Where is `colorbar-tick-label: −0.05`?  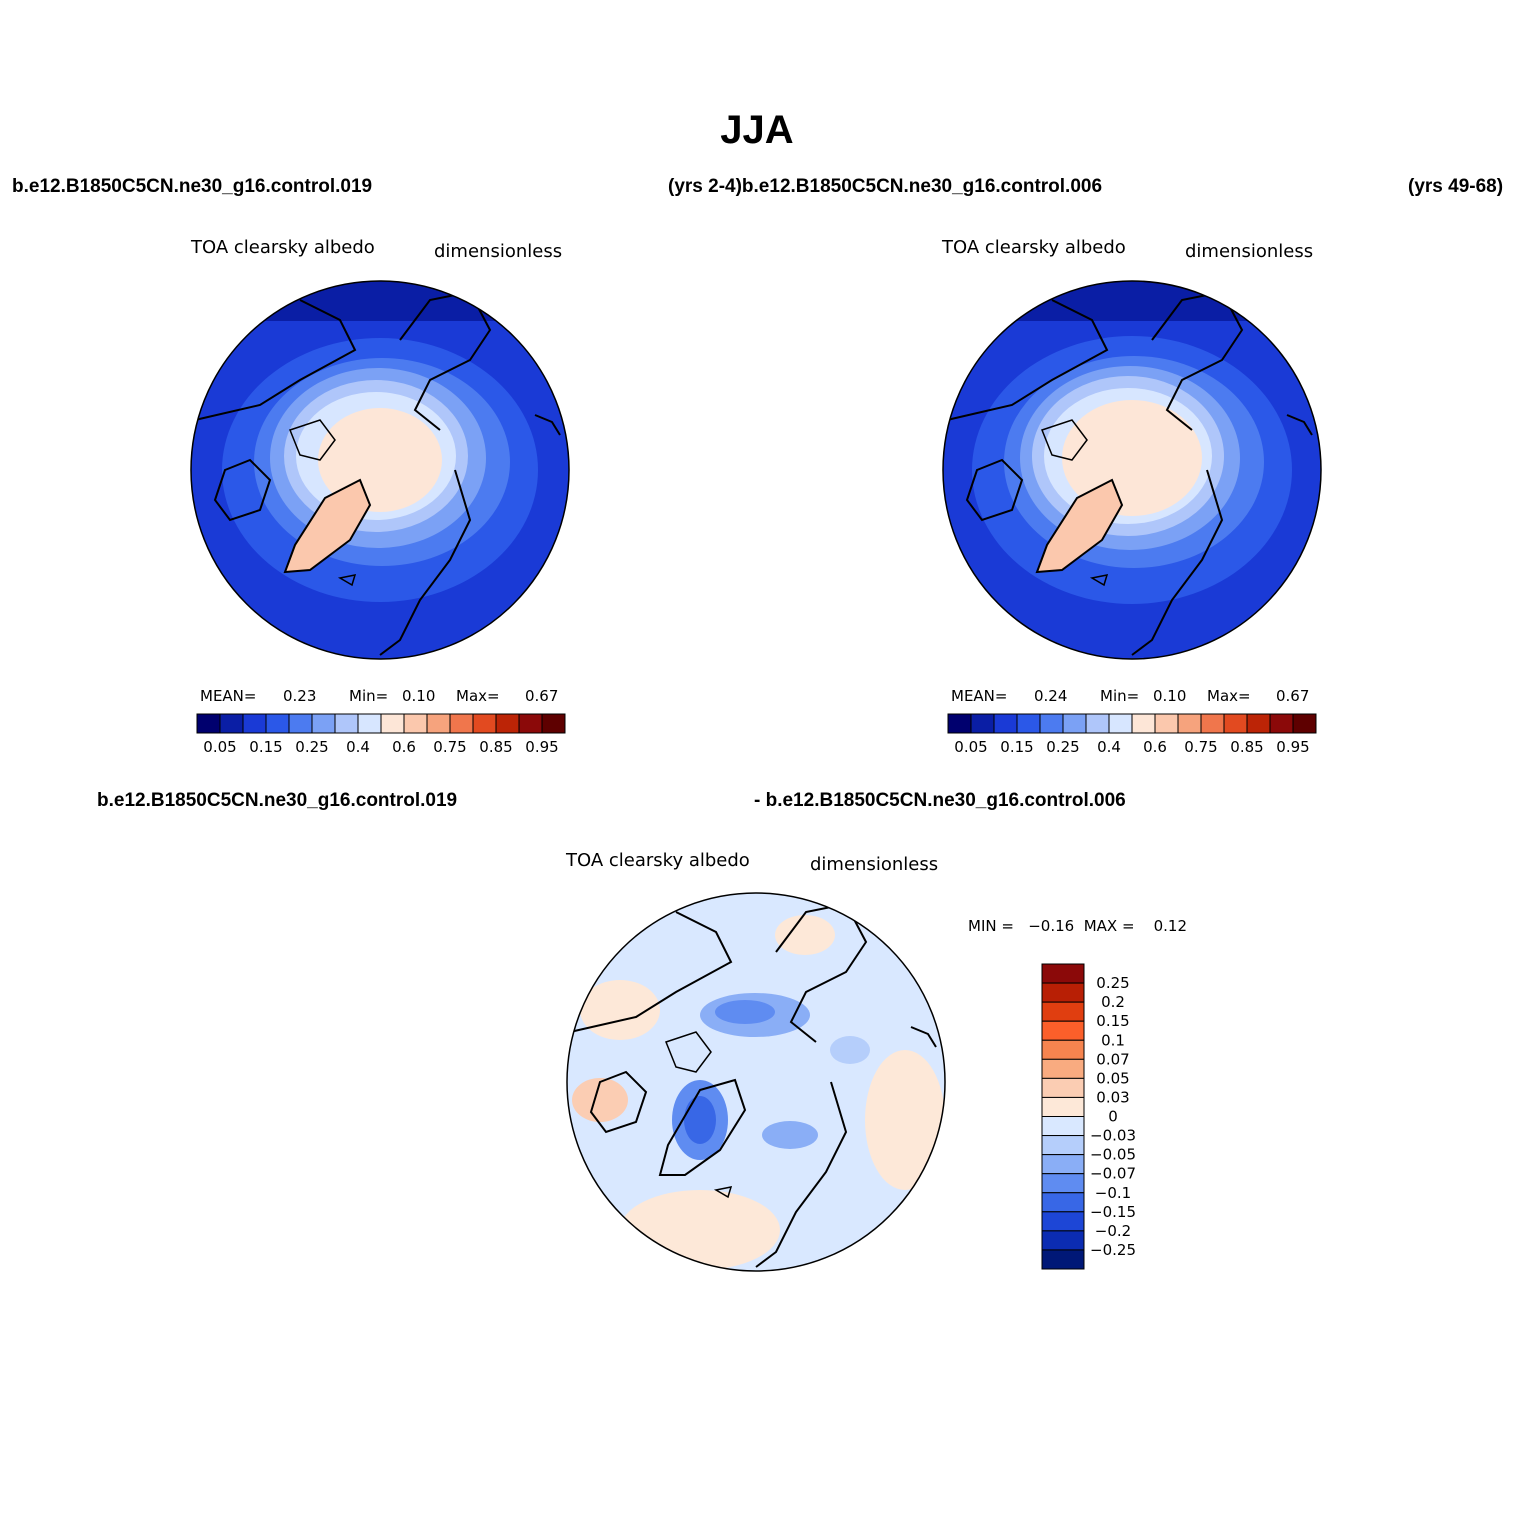
colorbar-tick-label: −0.05 is located at coordinates (1113, 1155).